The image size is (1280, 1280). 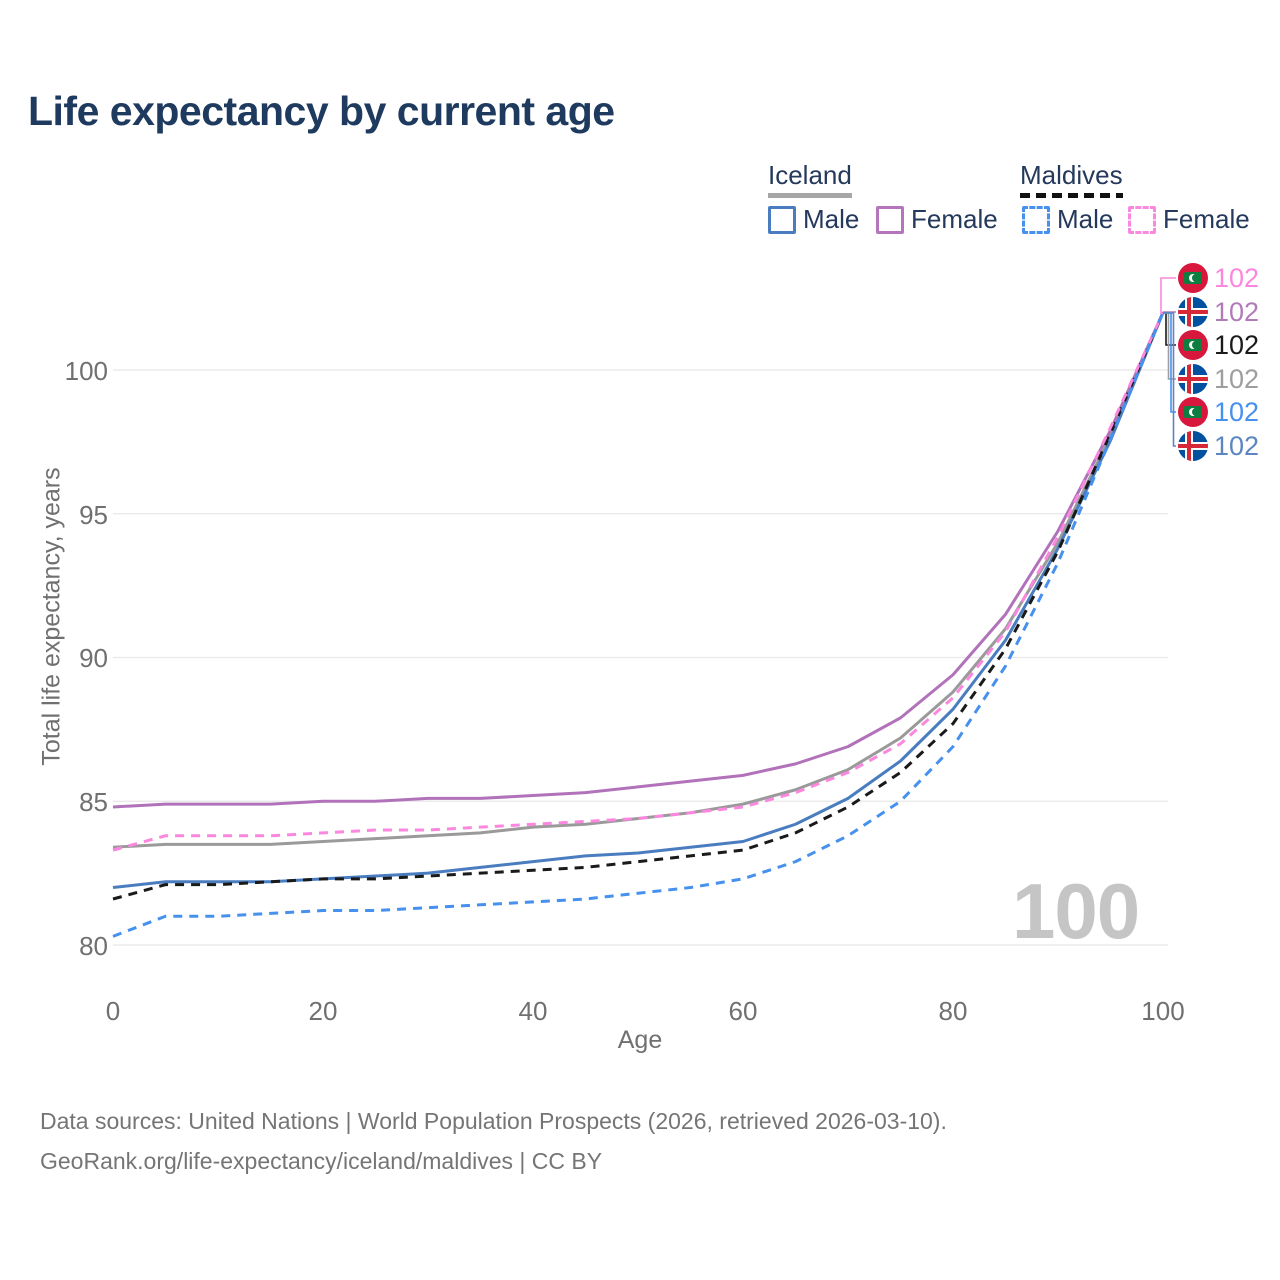 I want to click on iceland-male-swatch-icon, so click(x=782, y=219).